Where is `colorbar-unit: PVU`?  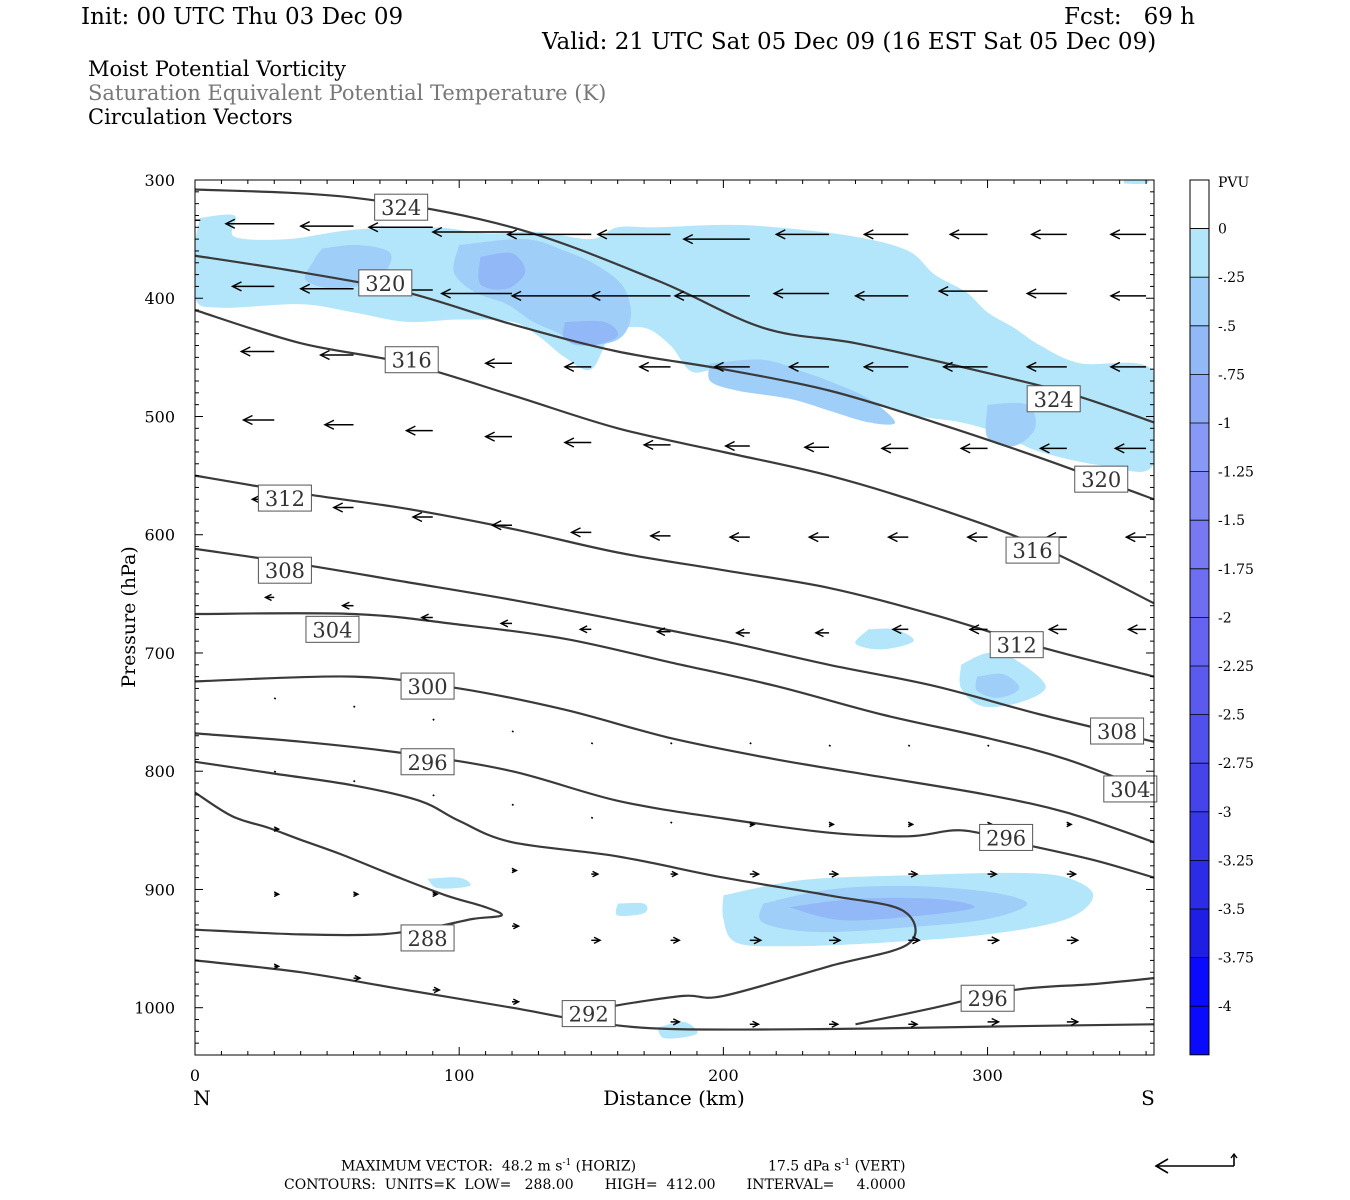
colorbar-unit: PVU is located at coordinates (1234, 183).